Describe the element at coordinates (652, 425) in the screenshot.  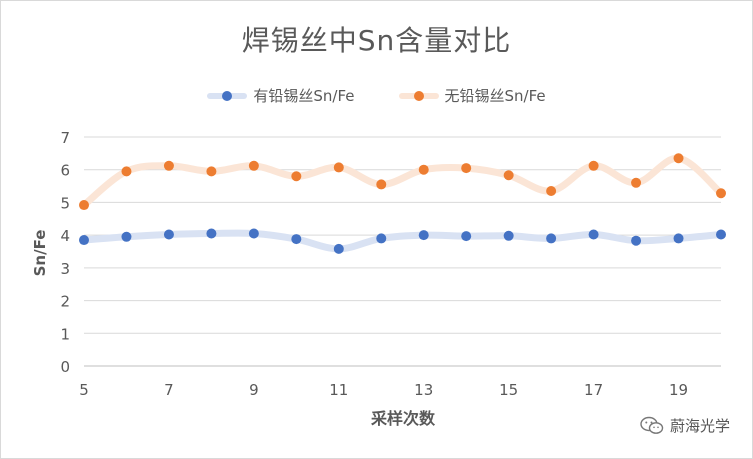
I see `wechat-icon` at that location.